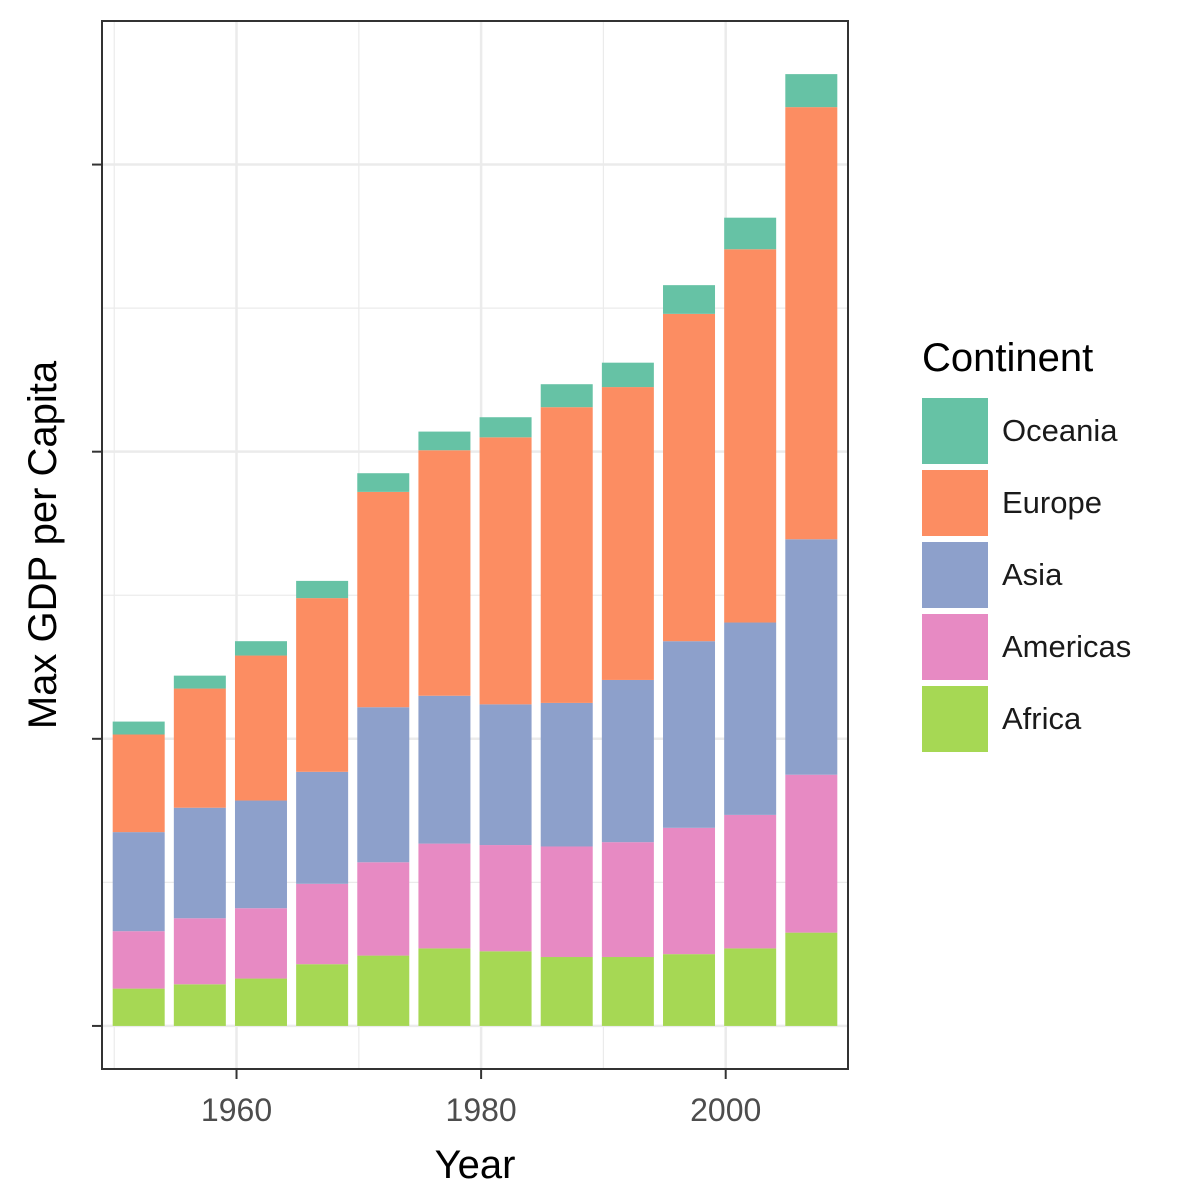 This screenshot has width=1200, height=1200. I want to click on bar-americas-1977, so click(444, 896).